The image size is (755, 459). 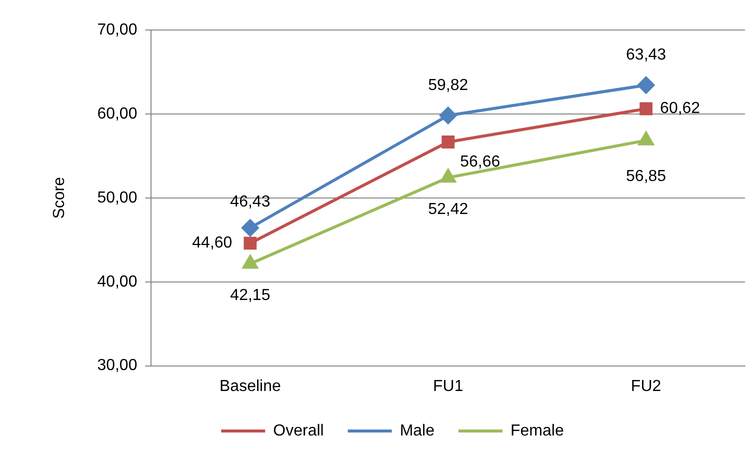 I want to click on data-label: 46,43, so click(x=250, y=201).